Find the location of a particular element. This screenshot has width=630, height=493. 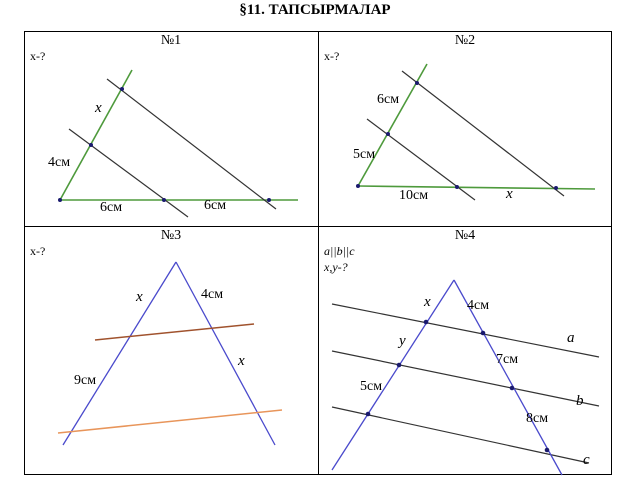

problem-2-number: №2 is located at coordinates (465, 40).